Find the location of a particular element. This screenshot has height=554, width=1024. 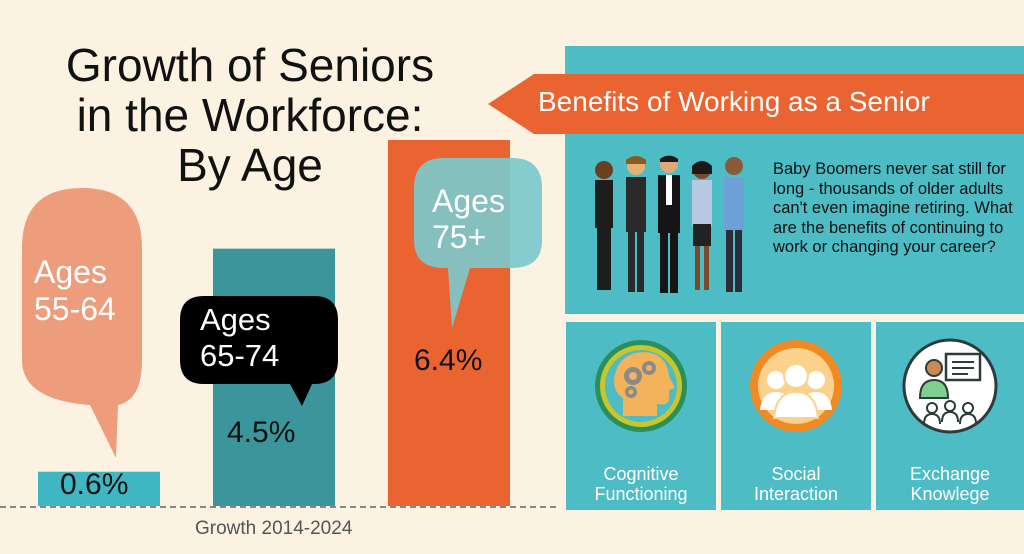

business-people-group-icon is located at coordinates (669, 224).